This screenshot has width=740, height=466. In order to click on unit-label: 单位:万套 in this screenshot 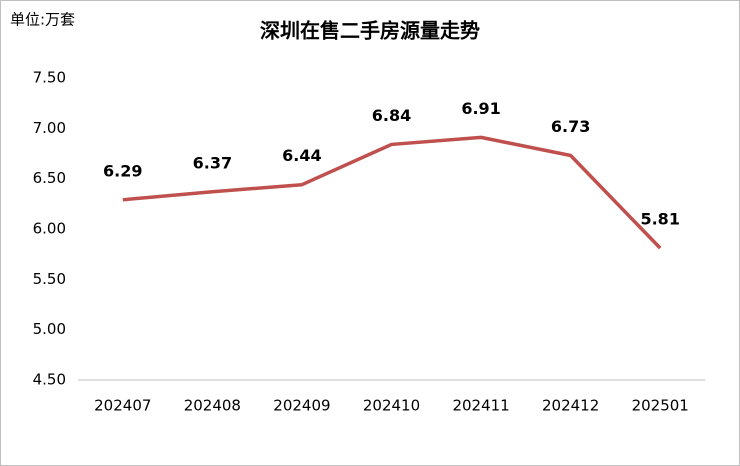, I will do `click(42, 20)`.